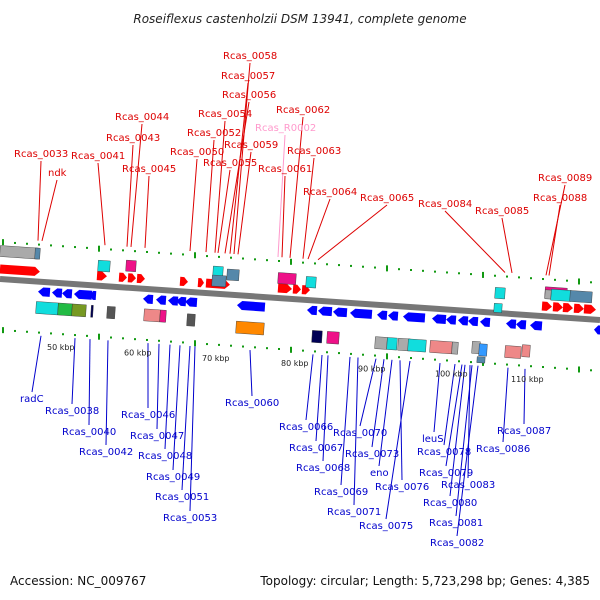 The width and height of the screenshot is (600, 600). Describe the element at coordinates (450, 503) in the screenshot. I see `gene-label-bottom: Rcas_0080` at that location.